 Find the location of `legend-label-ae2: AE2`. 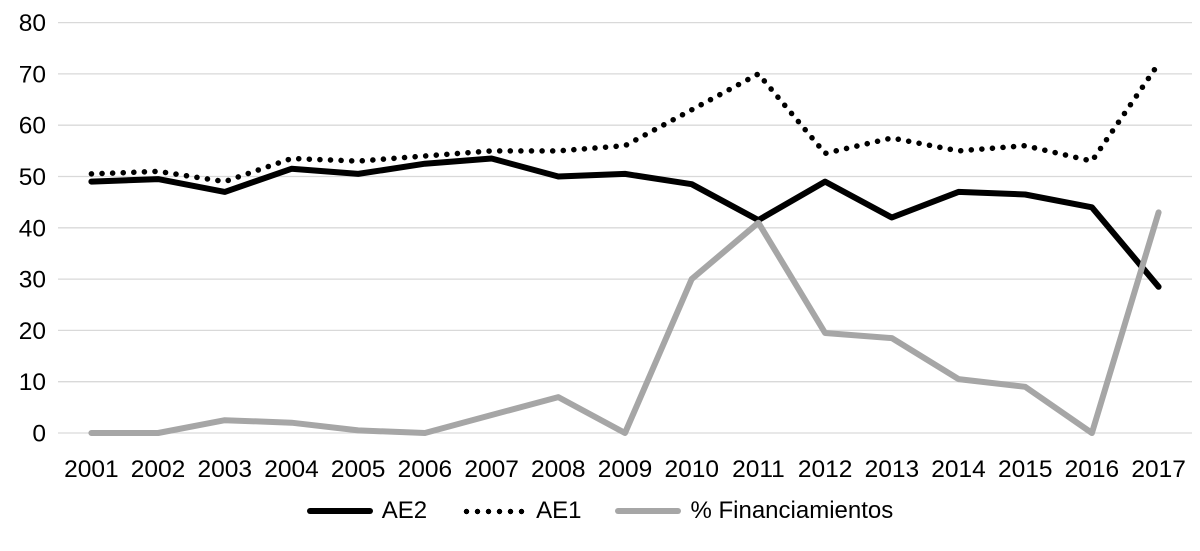

legend-label-ae2: AE2 is located at coordinates (404, 510).